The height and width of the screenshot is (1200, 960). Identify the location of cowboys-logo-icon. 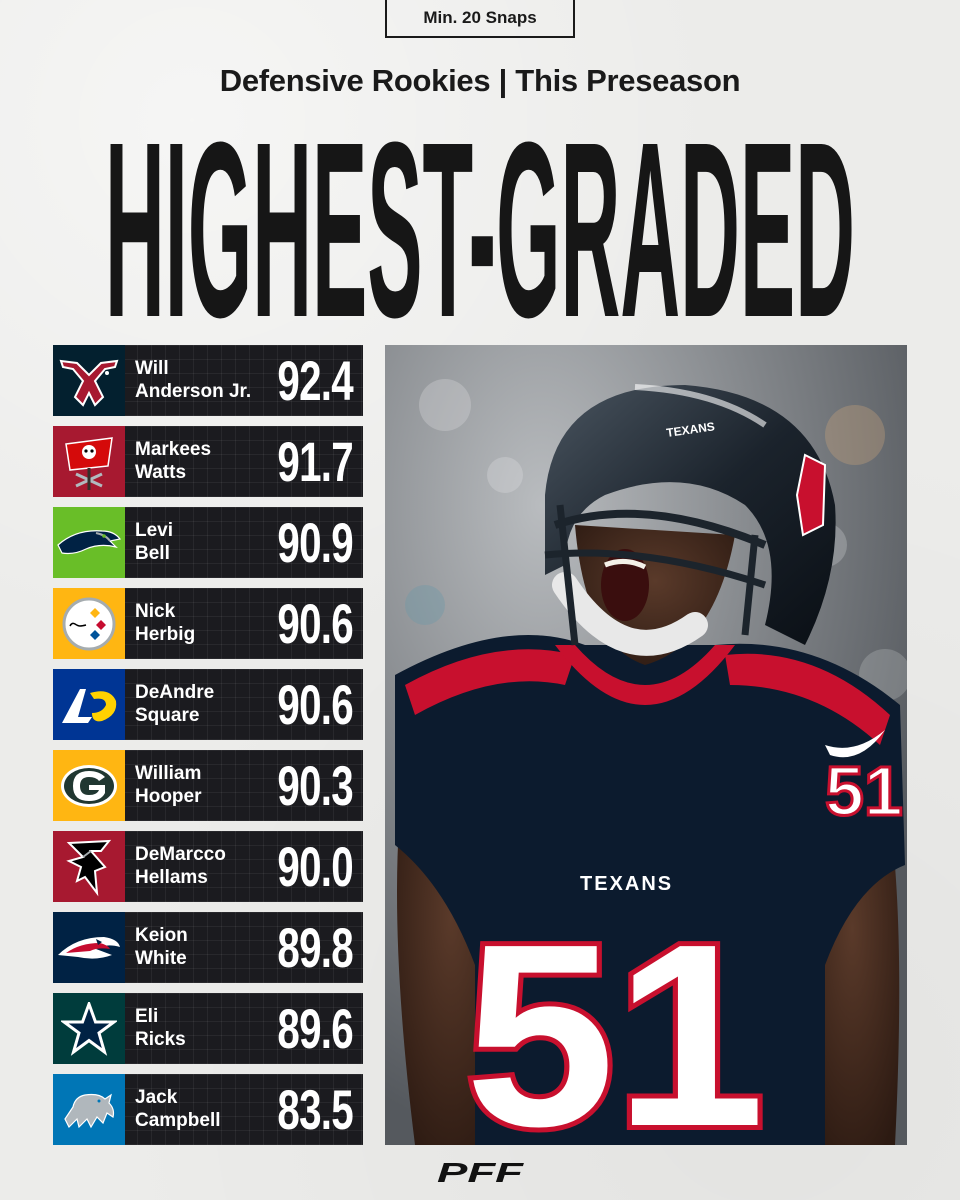
(89, 1028).